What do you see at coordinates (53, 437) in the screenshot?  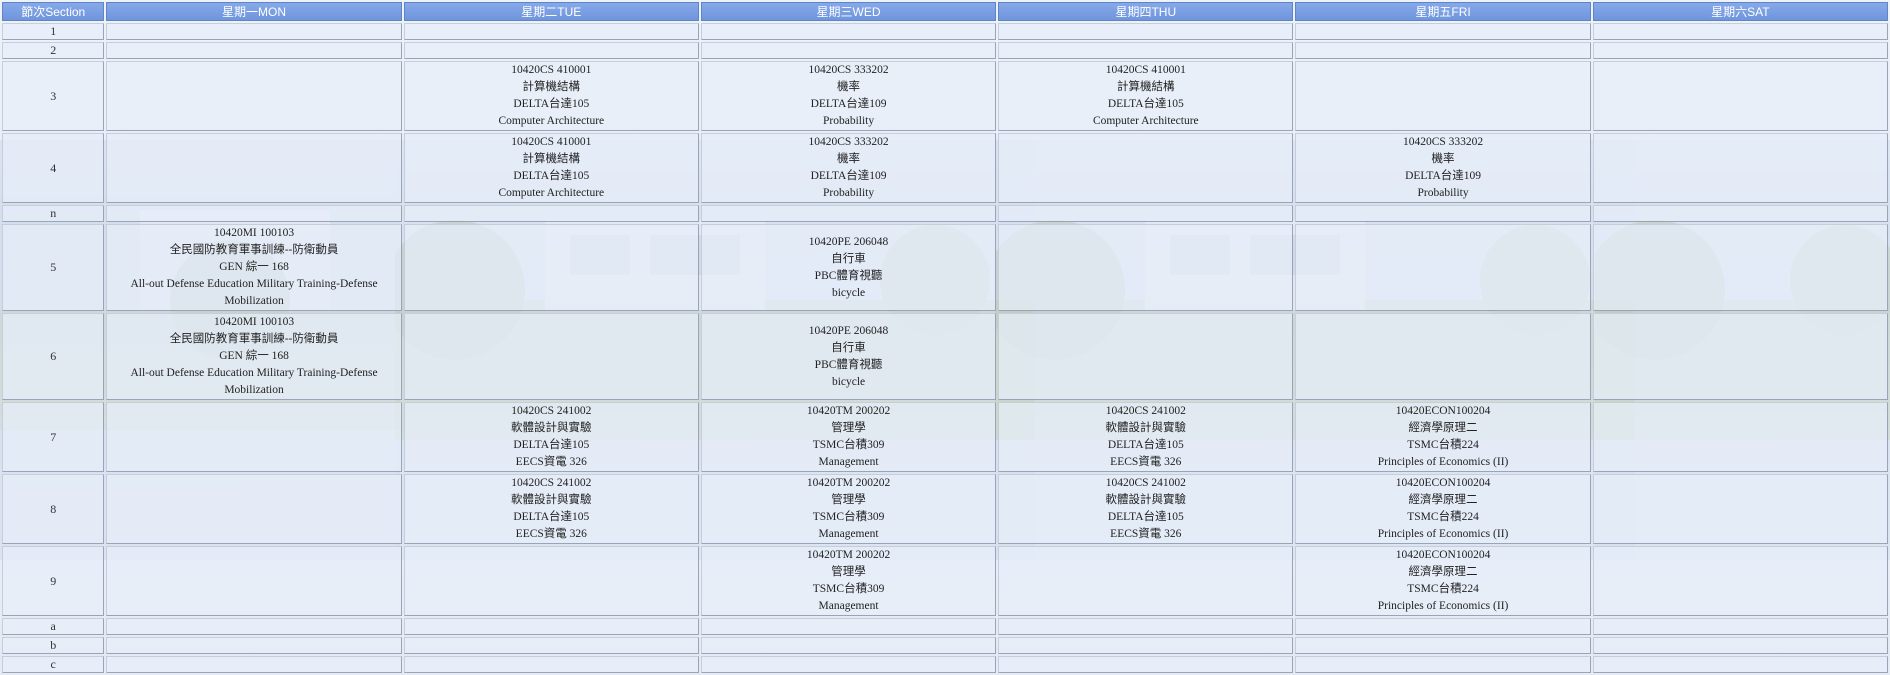 I see `section-label: 7` at bounding box center [53, 437].